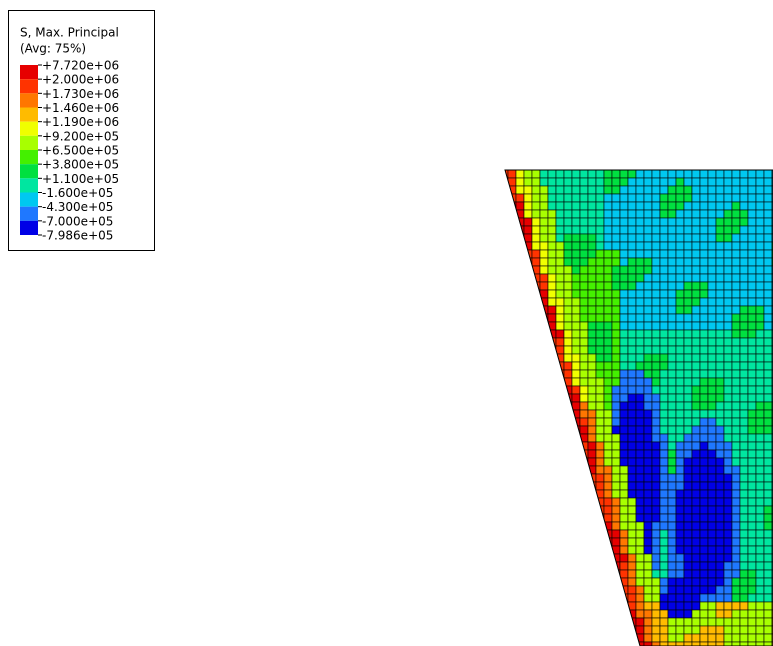  Describe the element at coordinates (77, 207) in the screenshot. I see `legend-label: -4.300e+05` at that location.